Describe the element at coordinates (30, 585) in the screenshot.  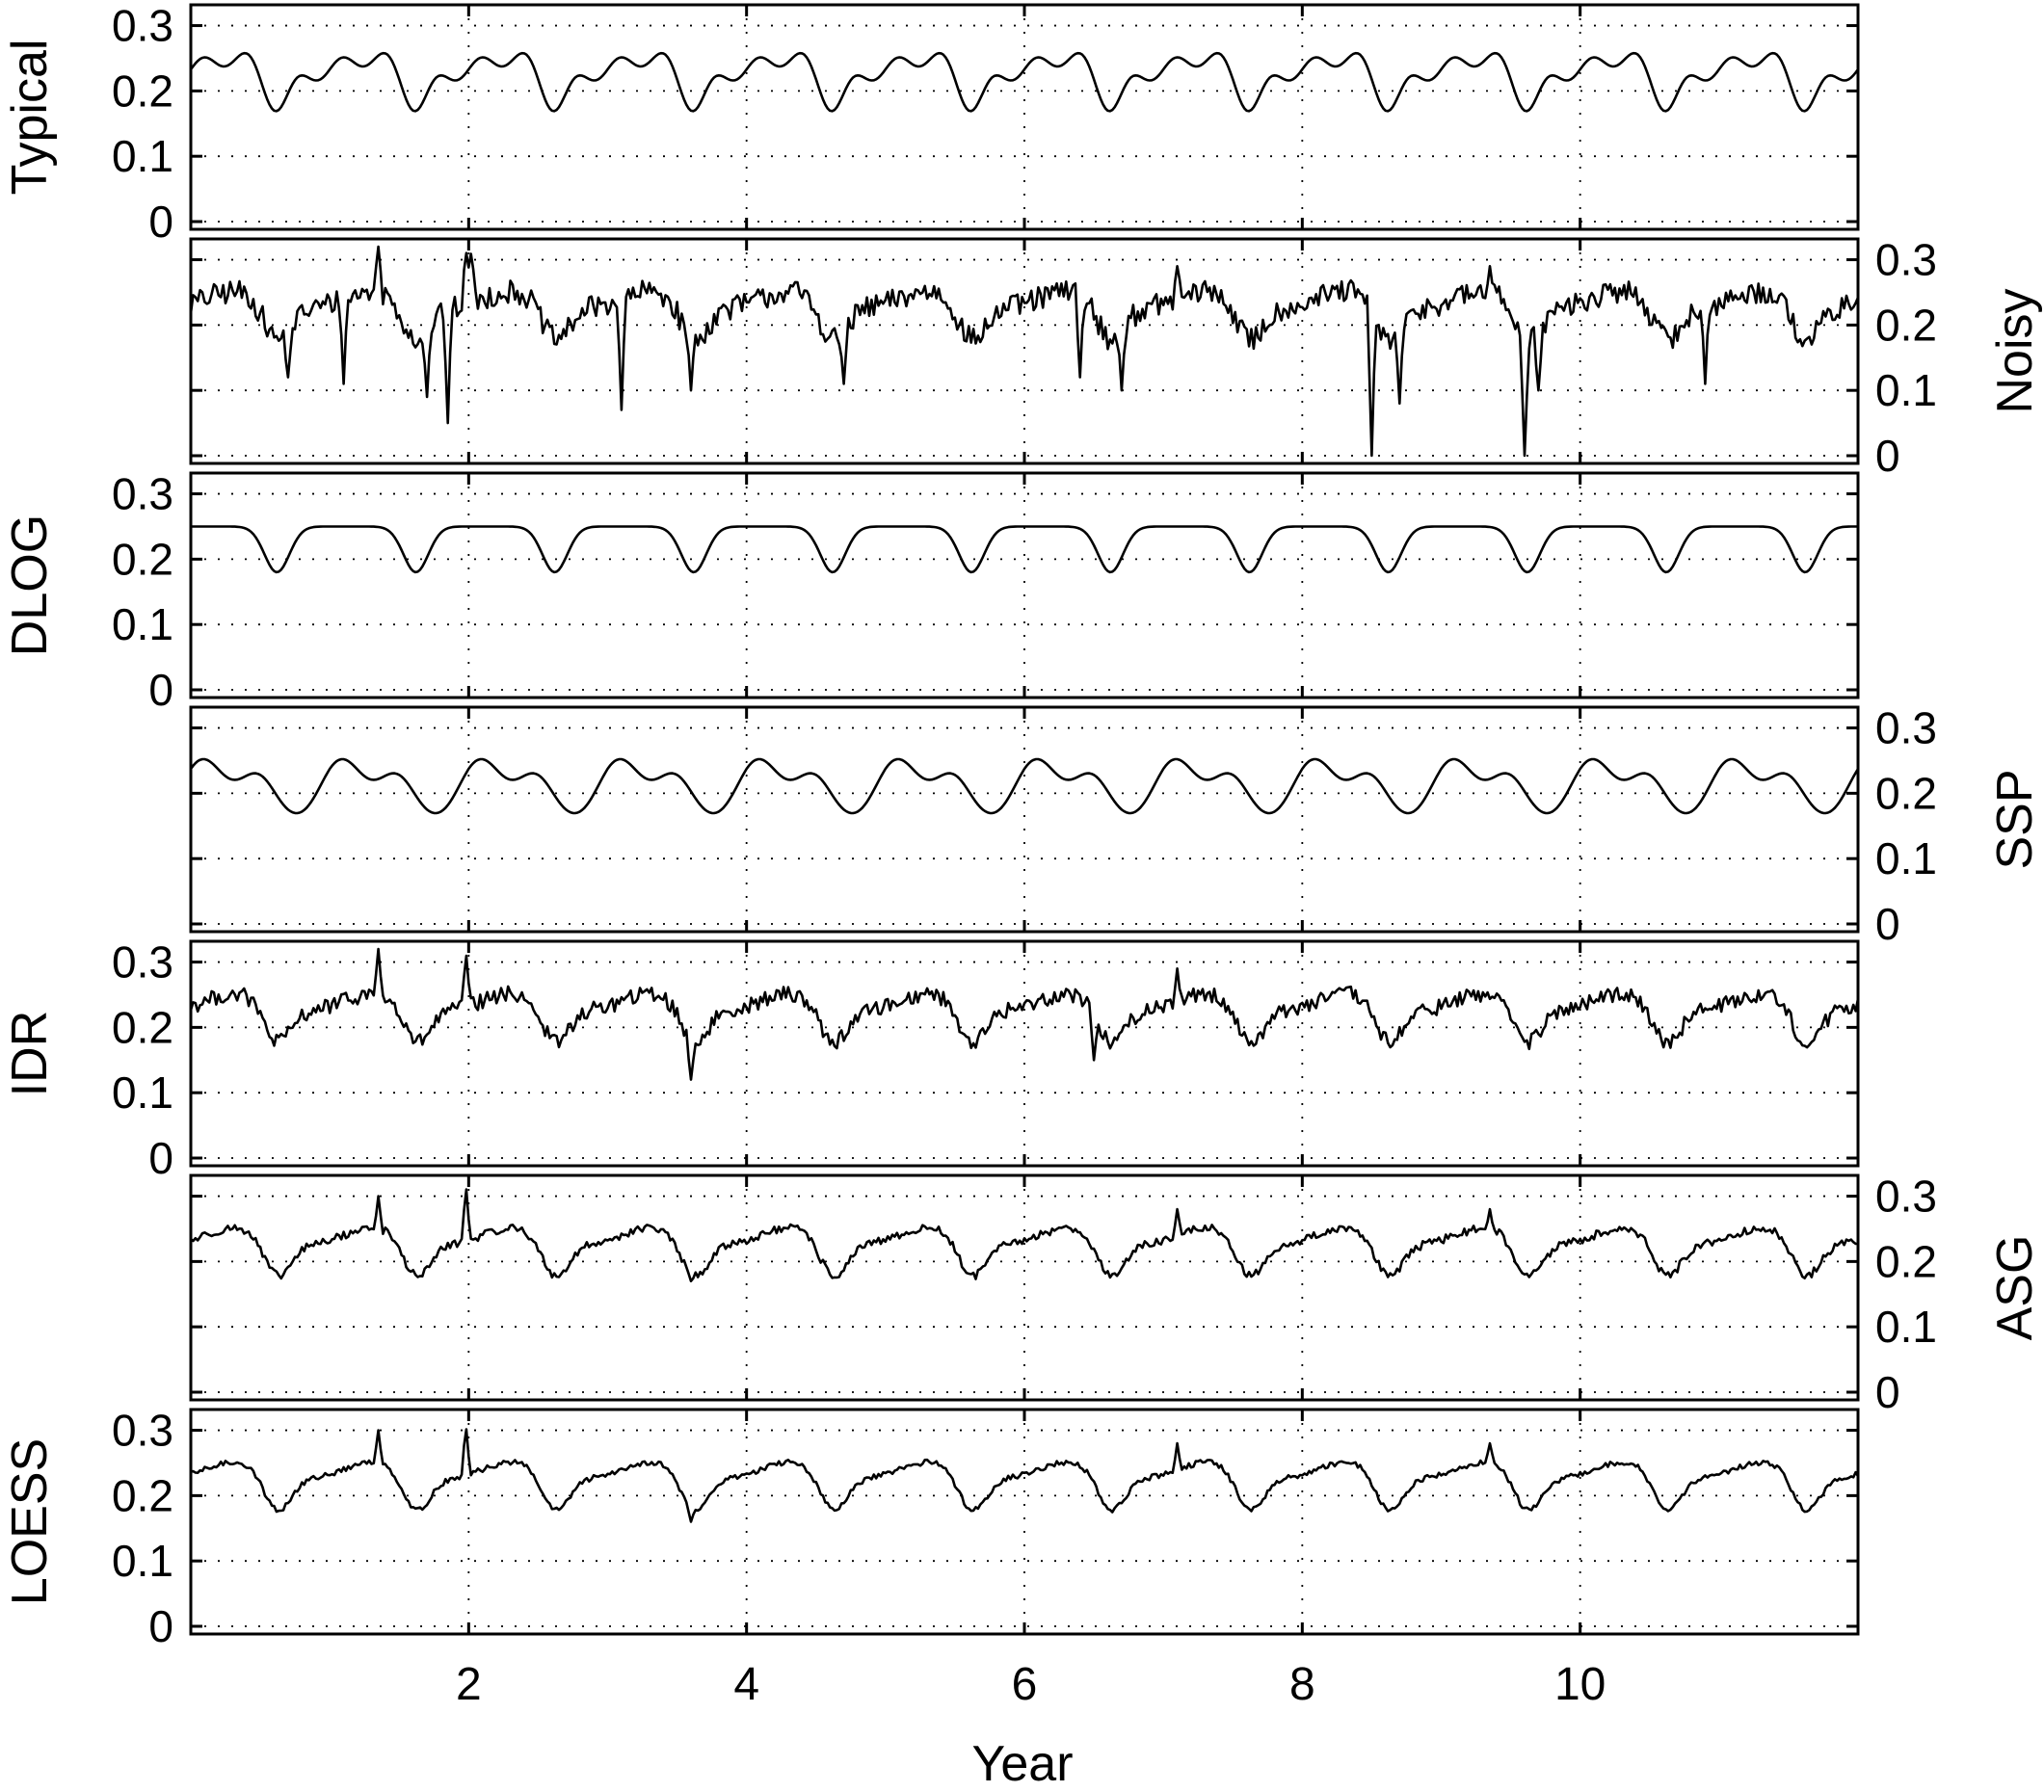
I see `y-axis-label: DLOG` at that location.